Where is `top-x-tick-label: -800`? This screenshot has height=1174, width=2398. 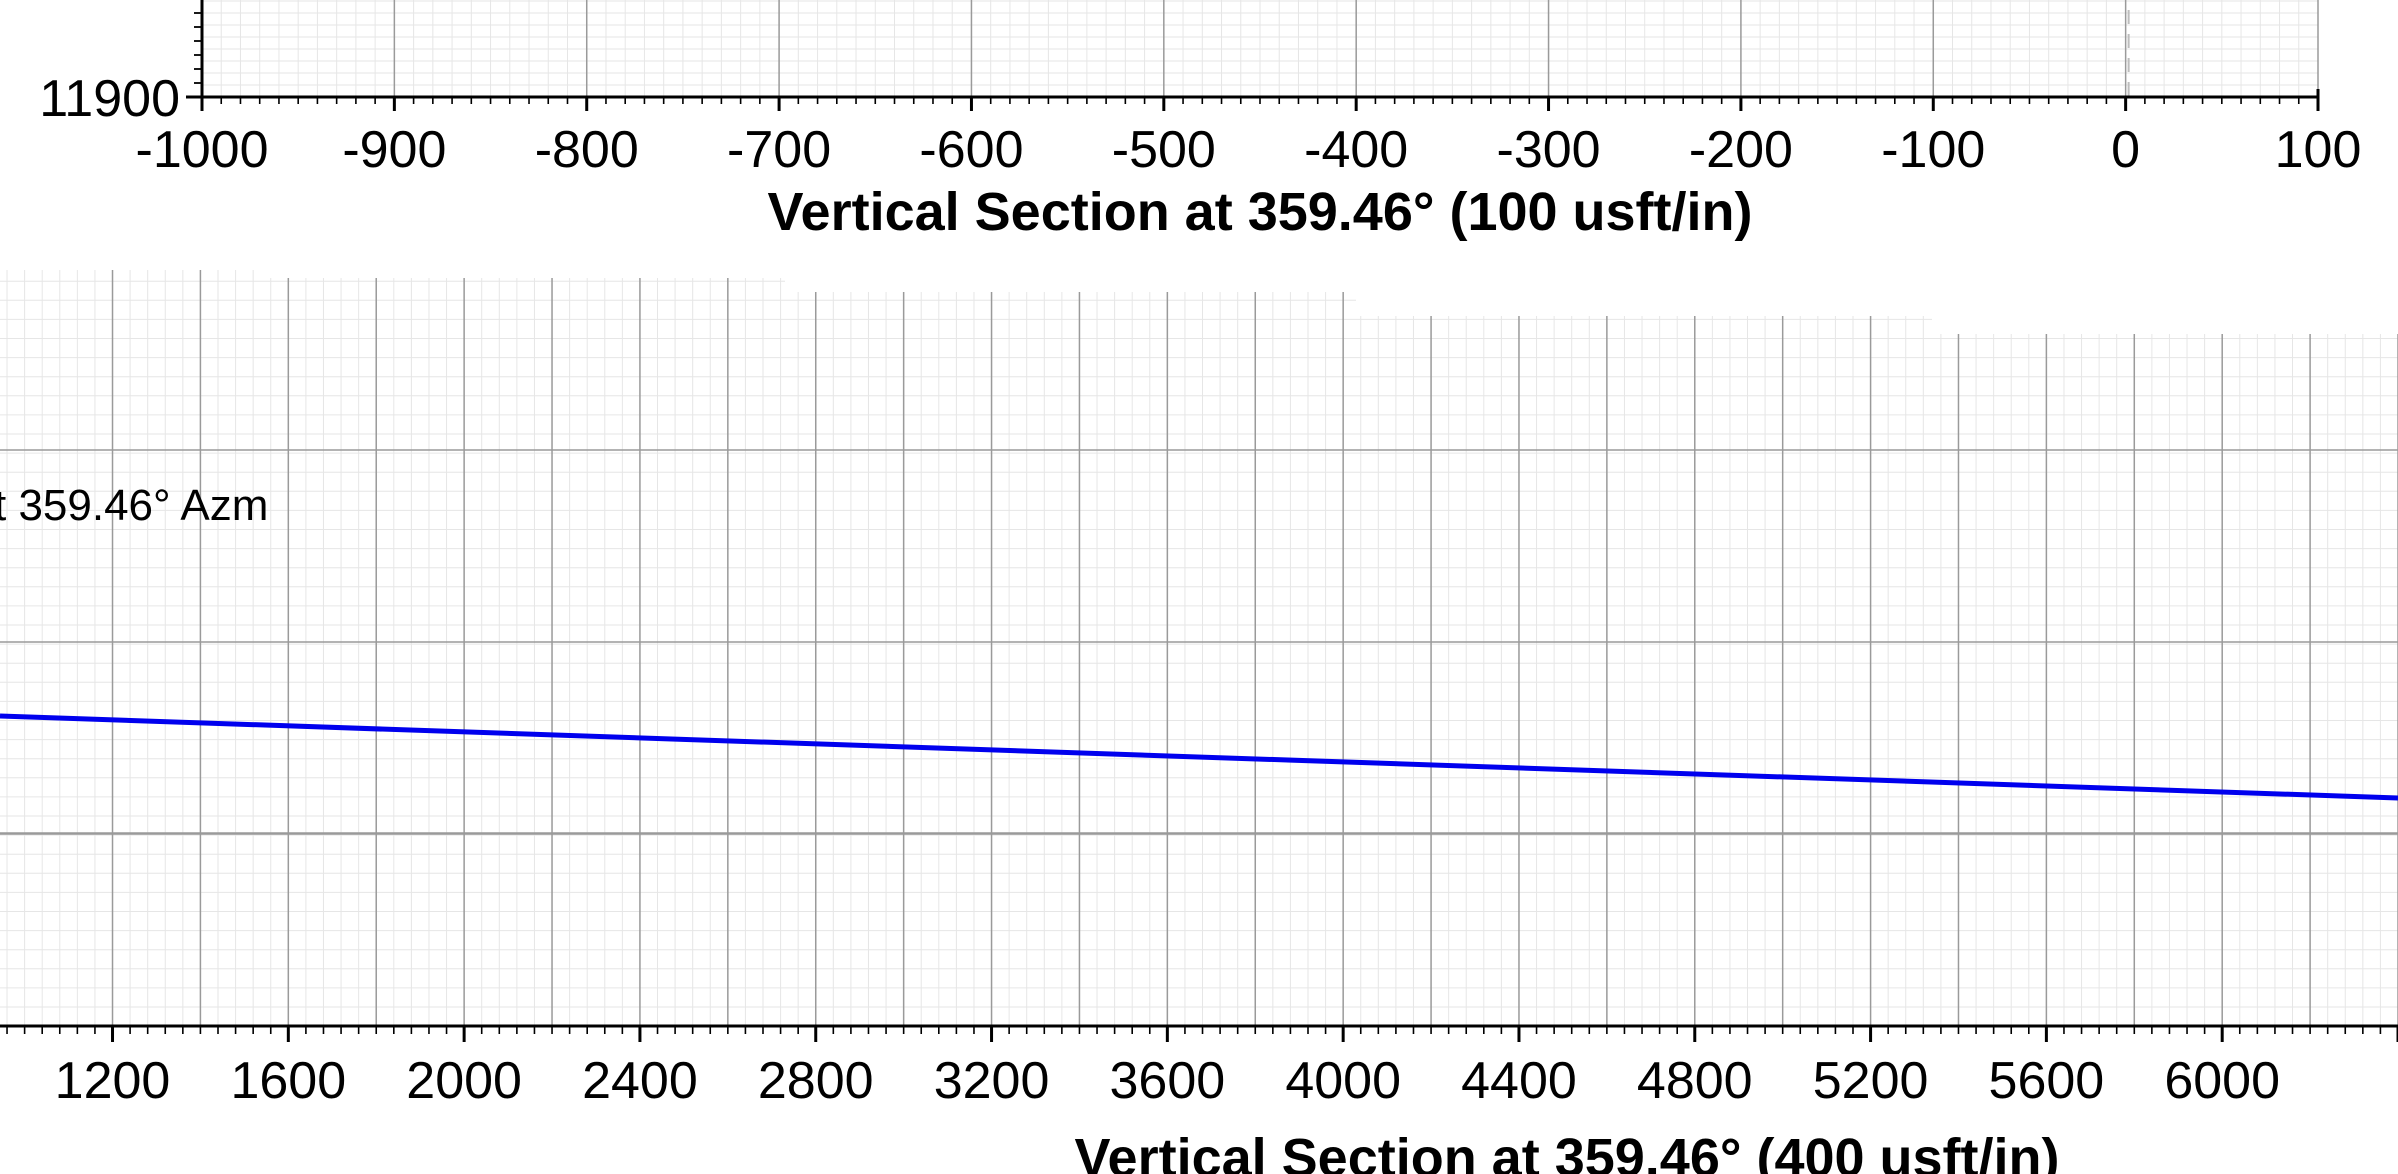 top-x-tick-label: -800 is located at coordinates (587, 150).